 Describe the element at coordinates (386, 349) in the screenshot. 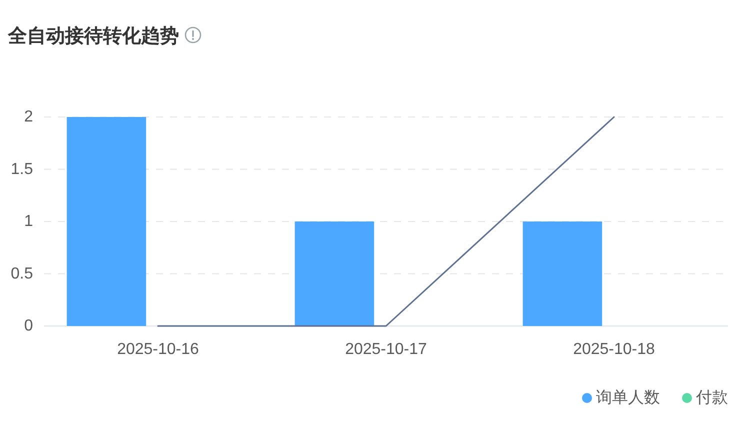

I see `x-tick-label: 2025-10-17` at that location.